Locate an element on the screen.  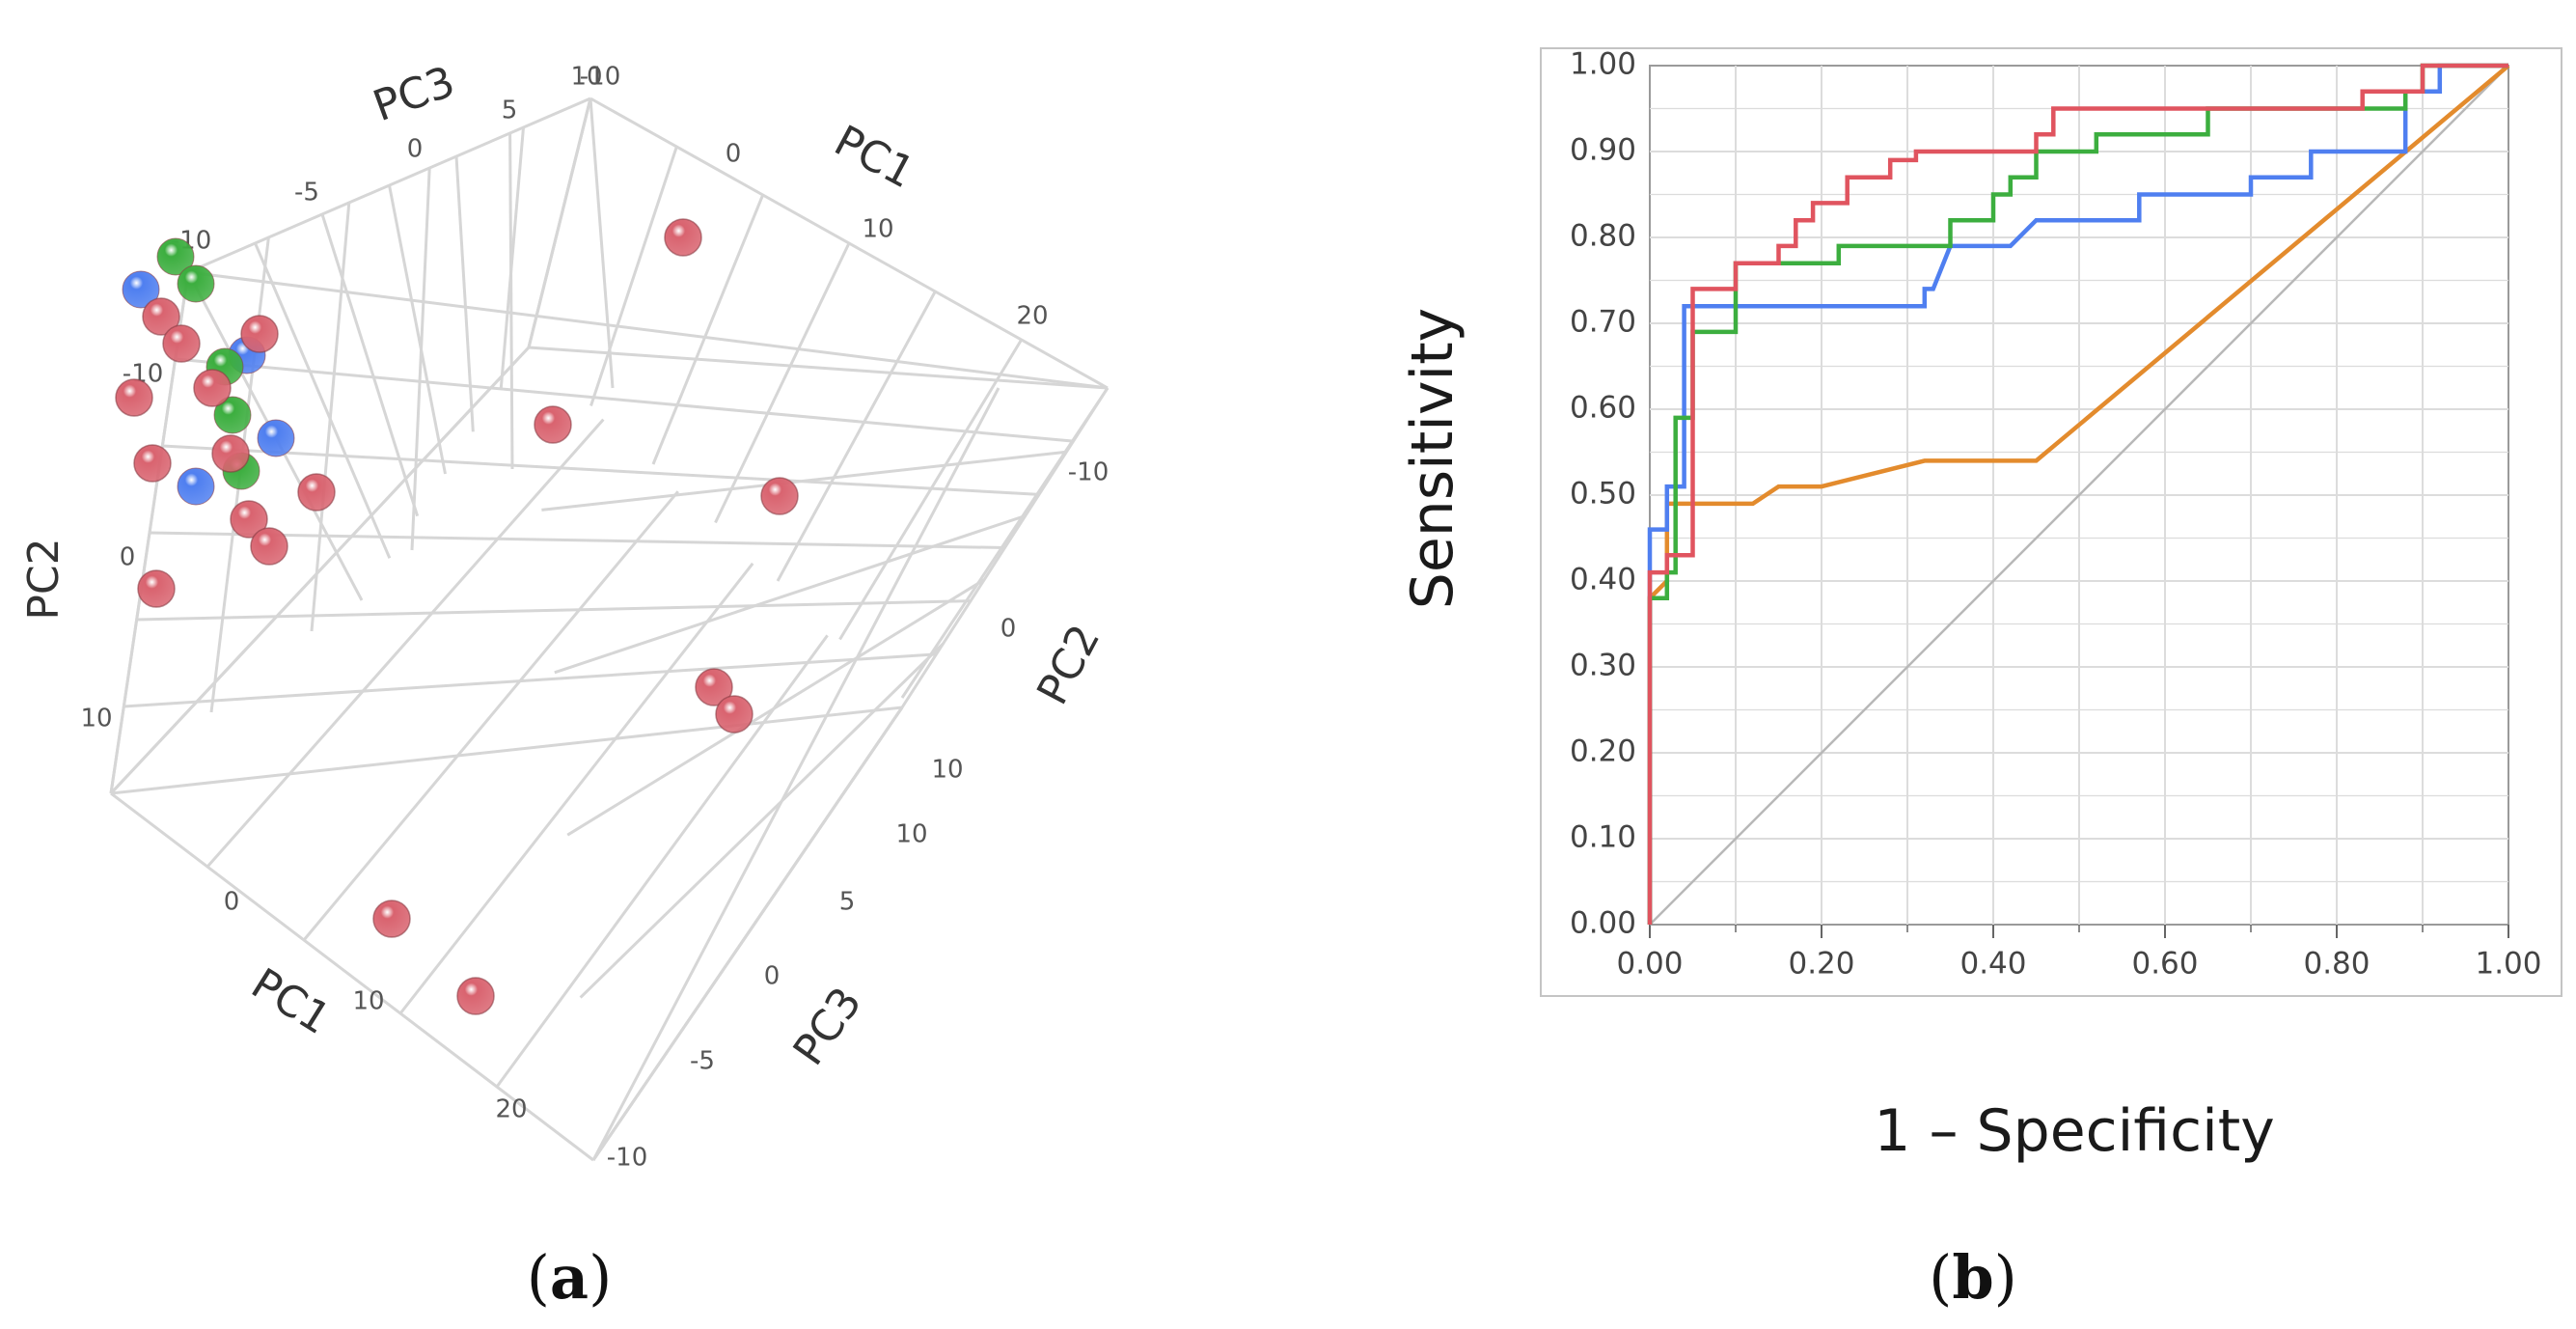
pc3-tick-bottom: -10 is located at coordinates (627, 1158).